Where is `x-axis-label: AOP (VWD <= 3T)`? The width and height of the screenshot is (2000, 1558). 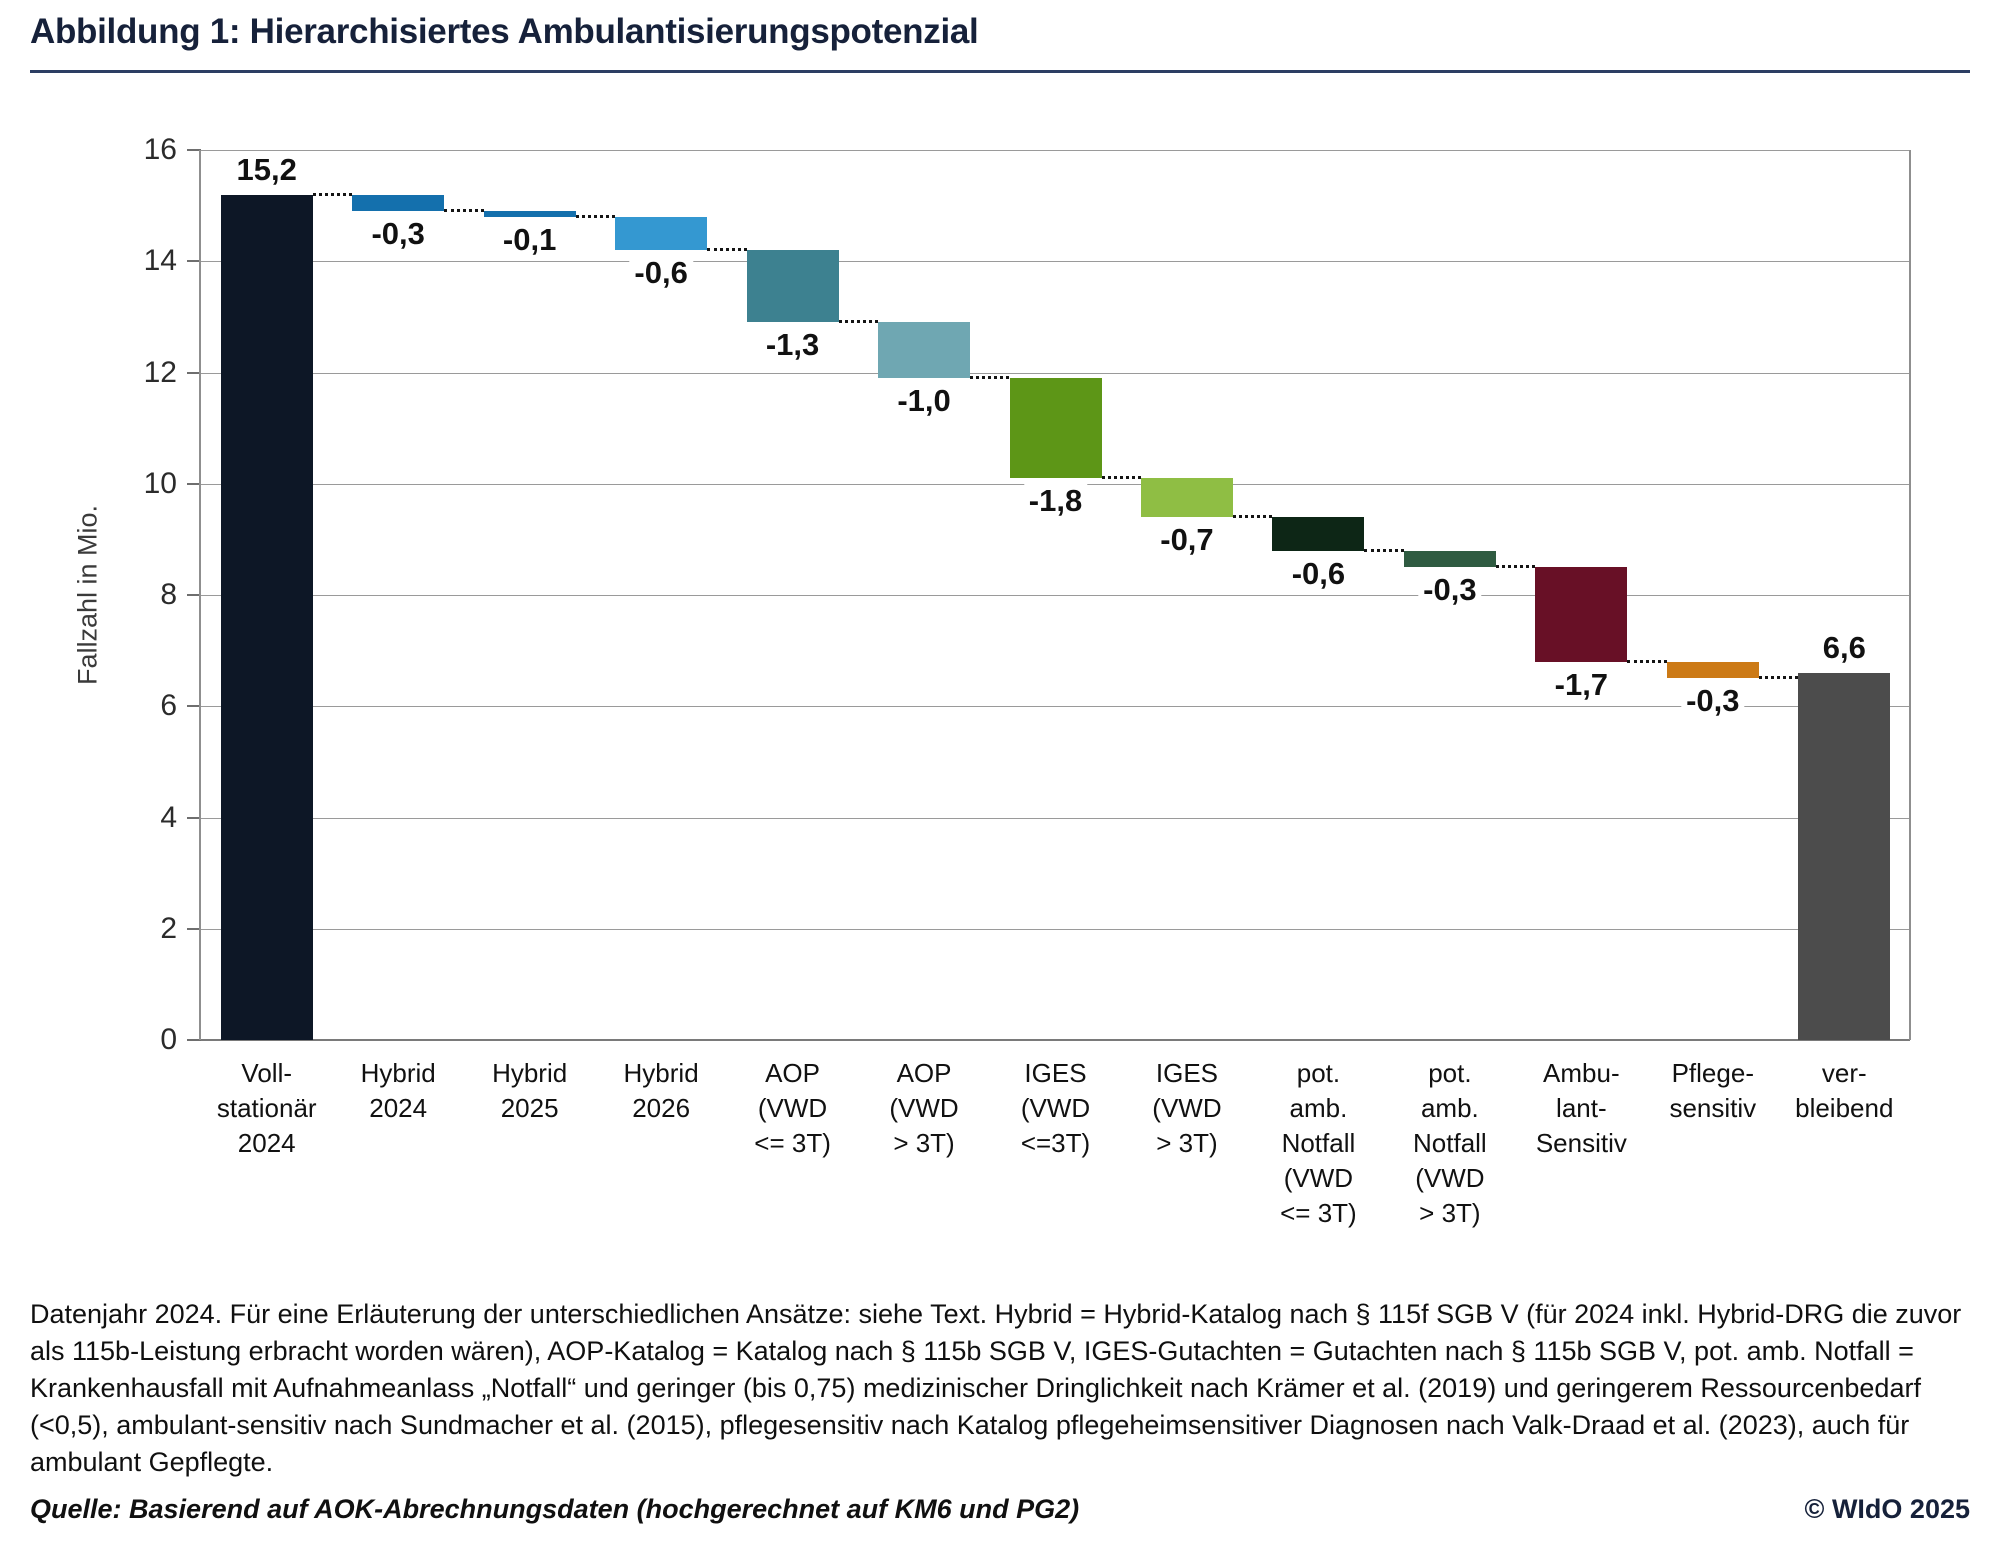
x-axis-label: AOP (VWD <= 3T) is located at coordinates (792, 1108).